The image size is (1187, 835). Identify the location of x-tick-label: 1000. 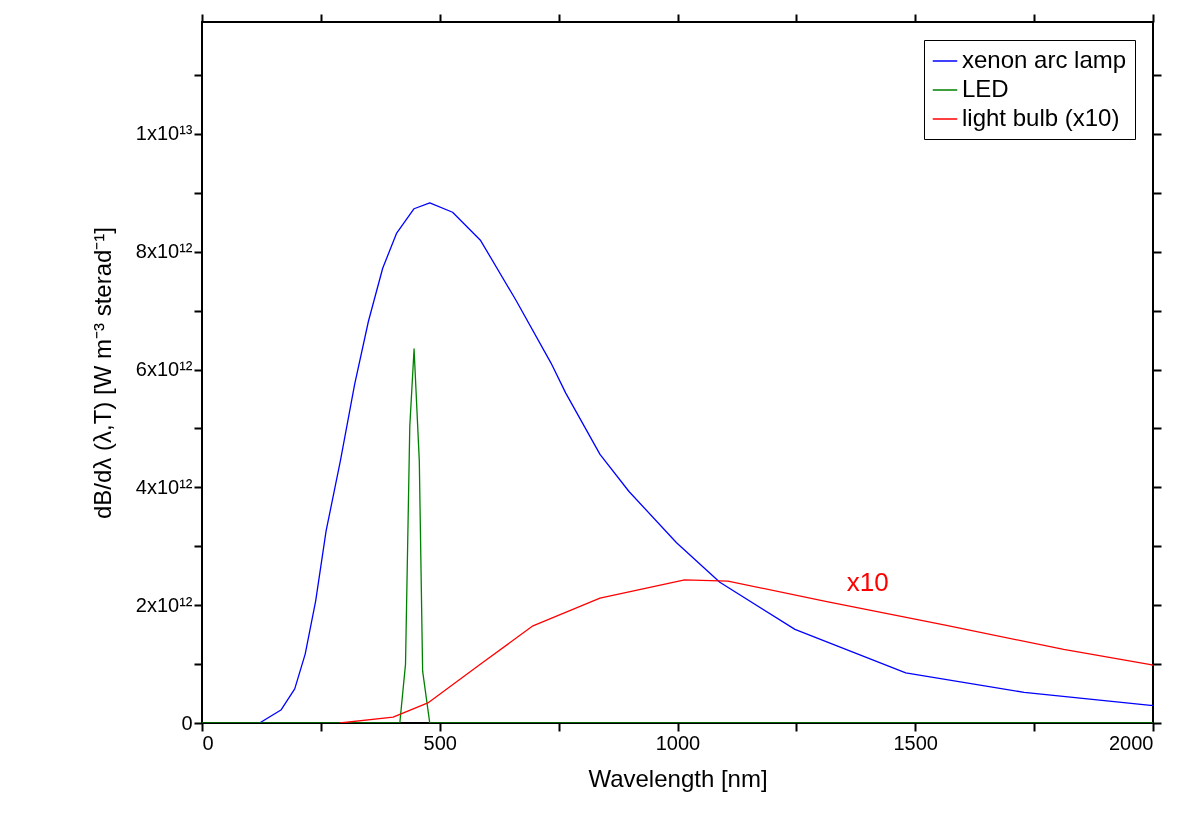
(678, 742).